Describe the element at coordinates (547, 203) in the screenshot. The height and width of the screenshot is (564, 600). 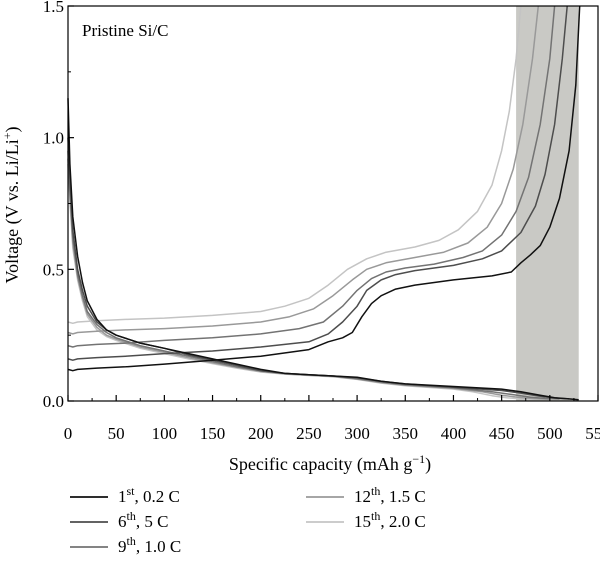
I see `shaded-region` at that location.